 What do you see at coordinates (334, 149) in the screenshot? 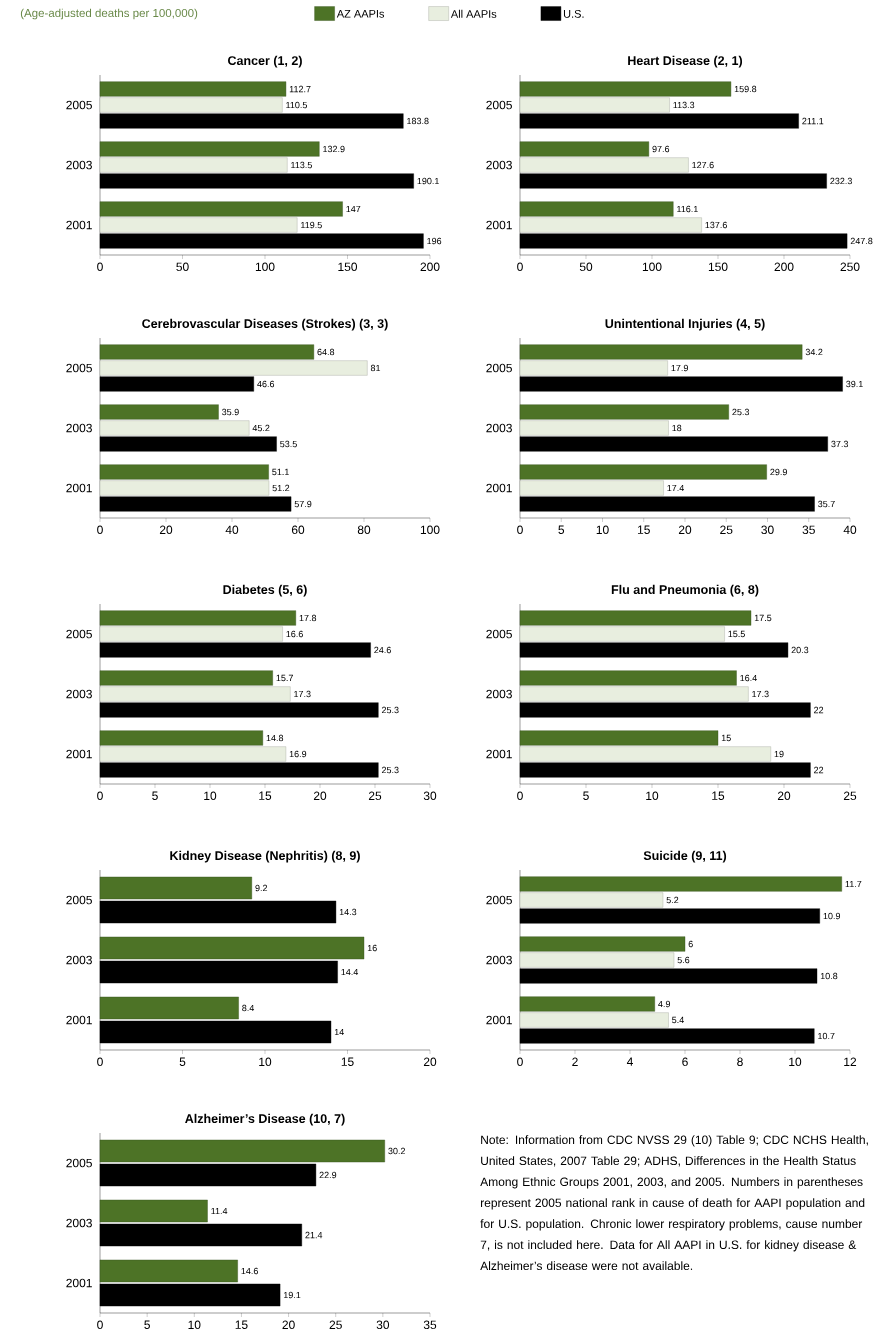
I see `data-label: 132.9` at bounding box center [334, 149].